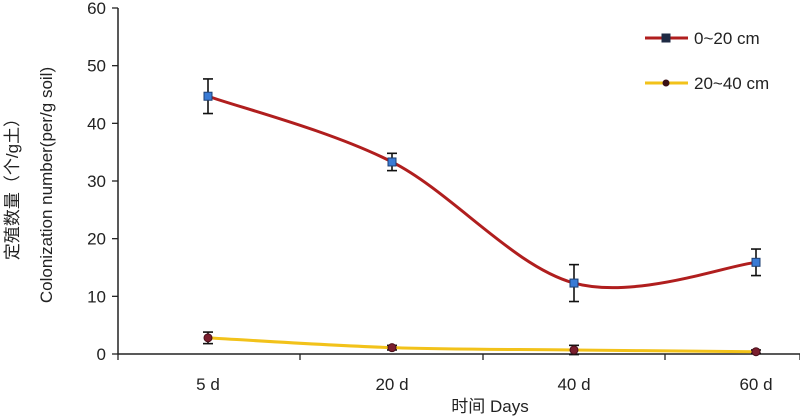 This screenshot has width=800, height=418. What do you see at coordinates (96, 296) in the screenshot?
I see `y-tick-label: 10` at bounding box center [96, 296].